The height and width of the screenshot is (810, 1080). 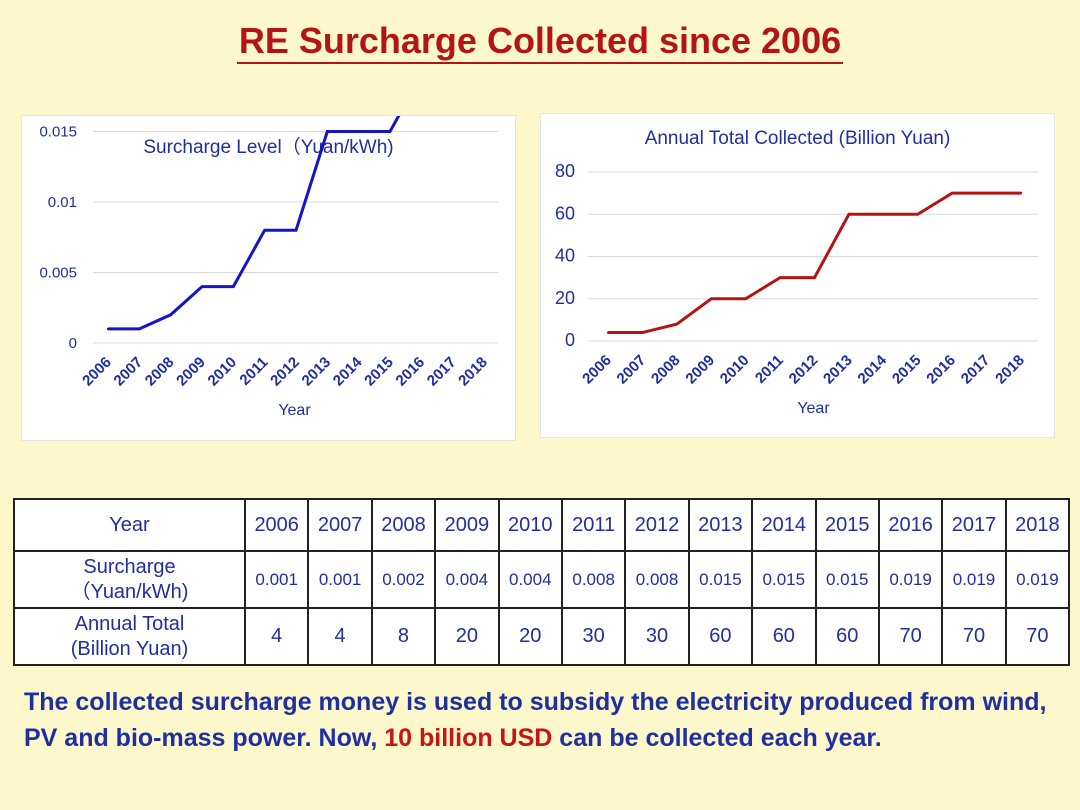 What do you see at coordinates (784, 525) in the screenshot?
I see `table-cell-year-2014: 2014` at bounding box center [784, 525].